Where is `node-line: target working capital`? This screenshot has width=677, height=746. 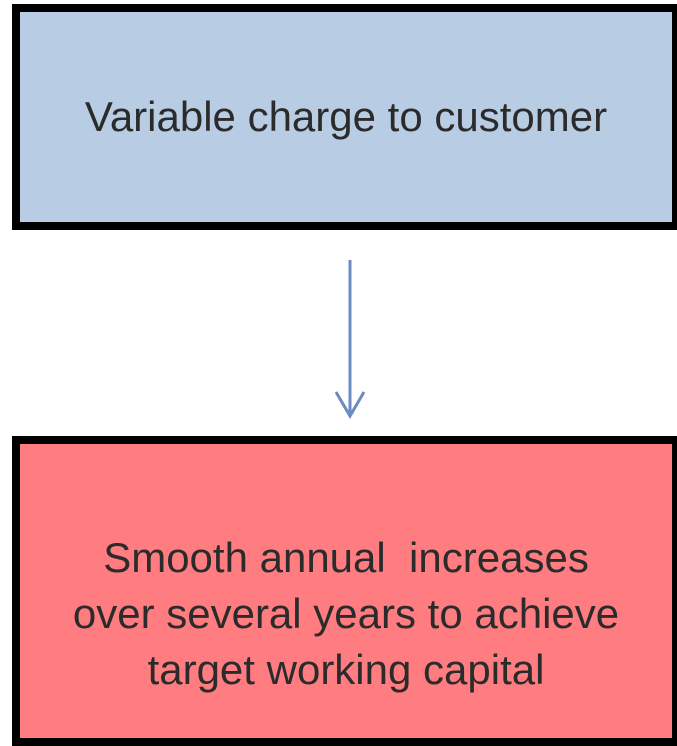 node-line: target working capital is located at coordinates (346, 669).